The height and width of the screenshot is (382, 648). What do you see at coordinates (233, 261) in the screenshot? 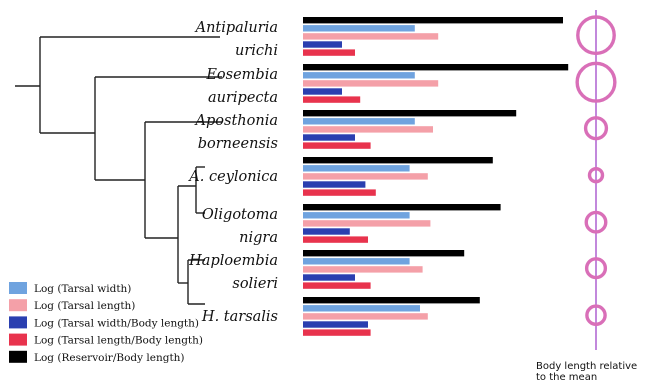
I see `species-label: Haploembia` at bounding box center [233, 261].